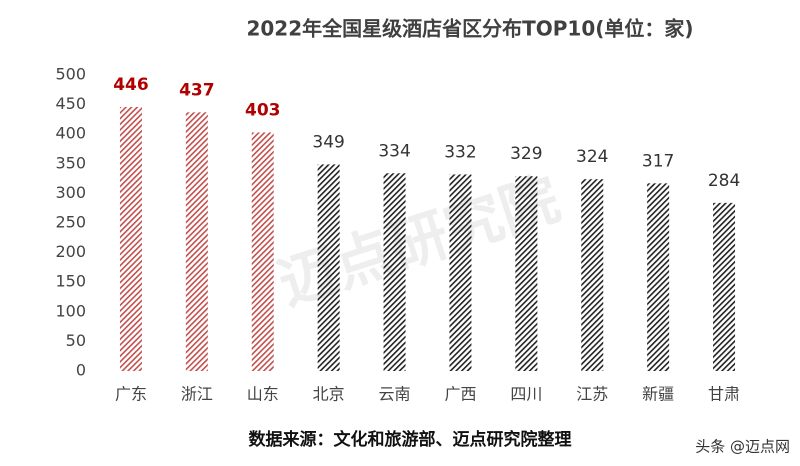 The width and height of the screenshot is (800, 466). What do you see at coordinates (76, 340) in the screenshot?
I see `y-tick-label: 50` at bounding box center [76, 340].